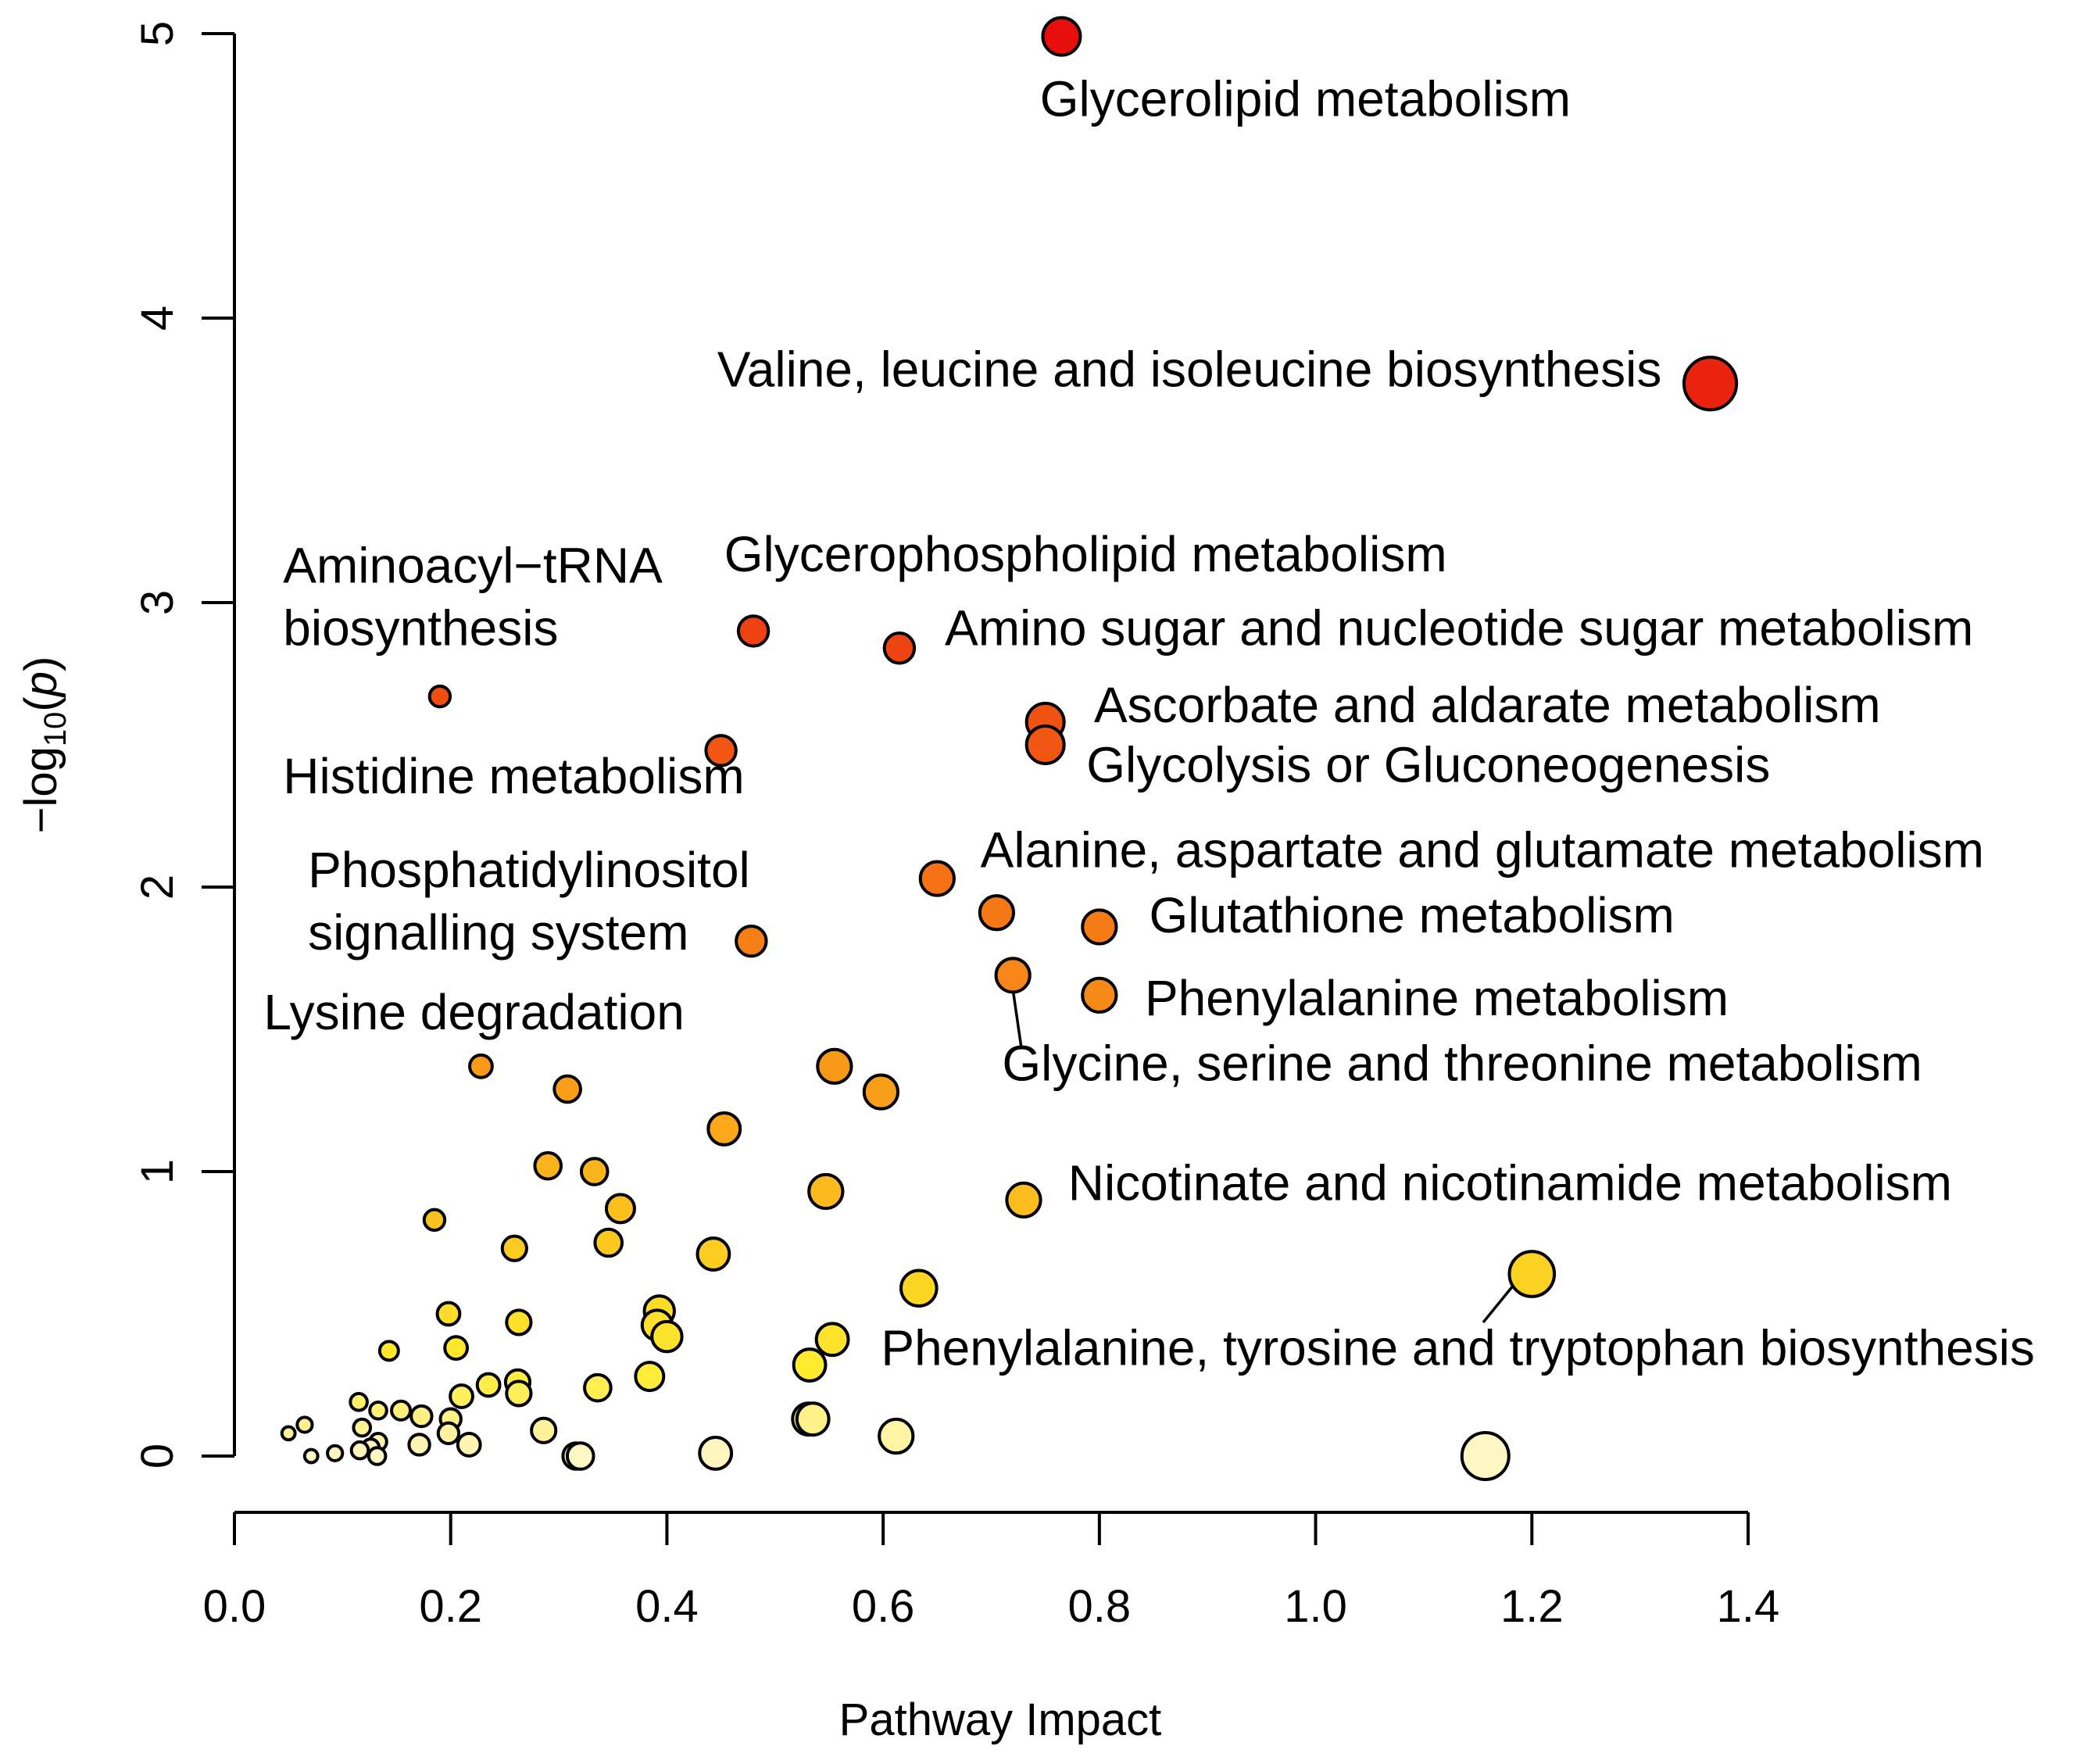  I want to click on pathway-label-line: Glycerolipid metabolism, so click(1305, 99).